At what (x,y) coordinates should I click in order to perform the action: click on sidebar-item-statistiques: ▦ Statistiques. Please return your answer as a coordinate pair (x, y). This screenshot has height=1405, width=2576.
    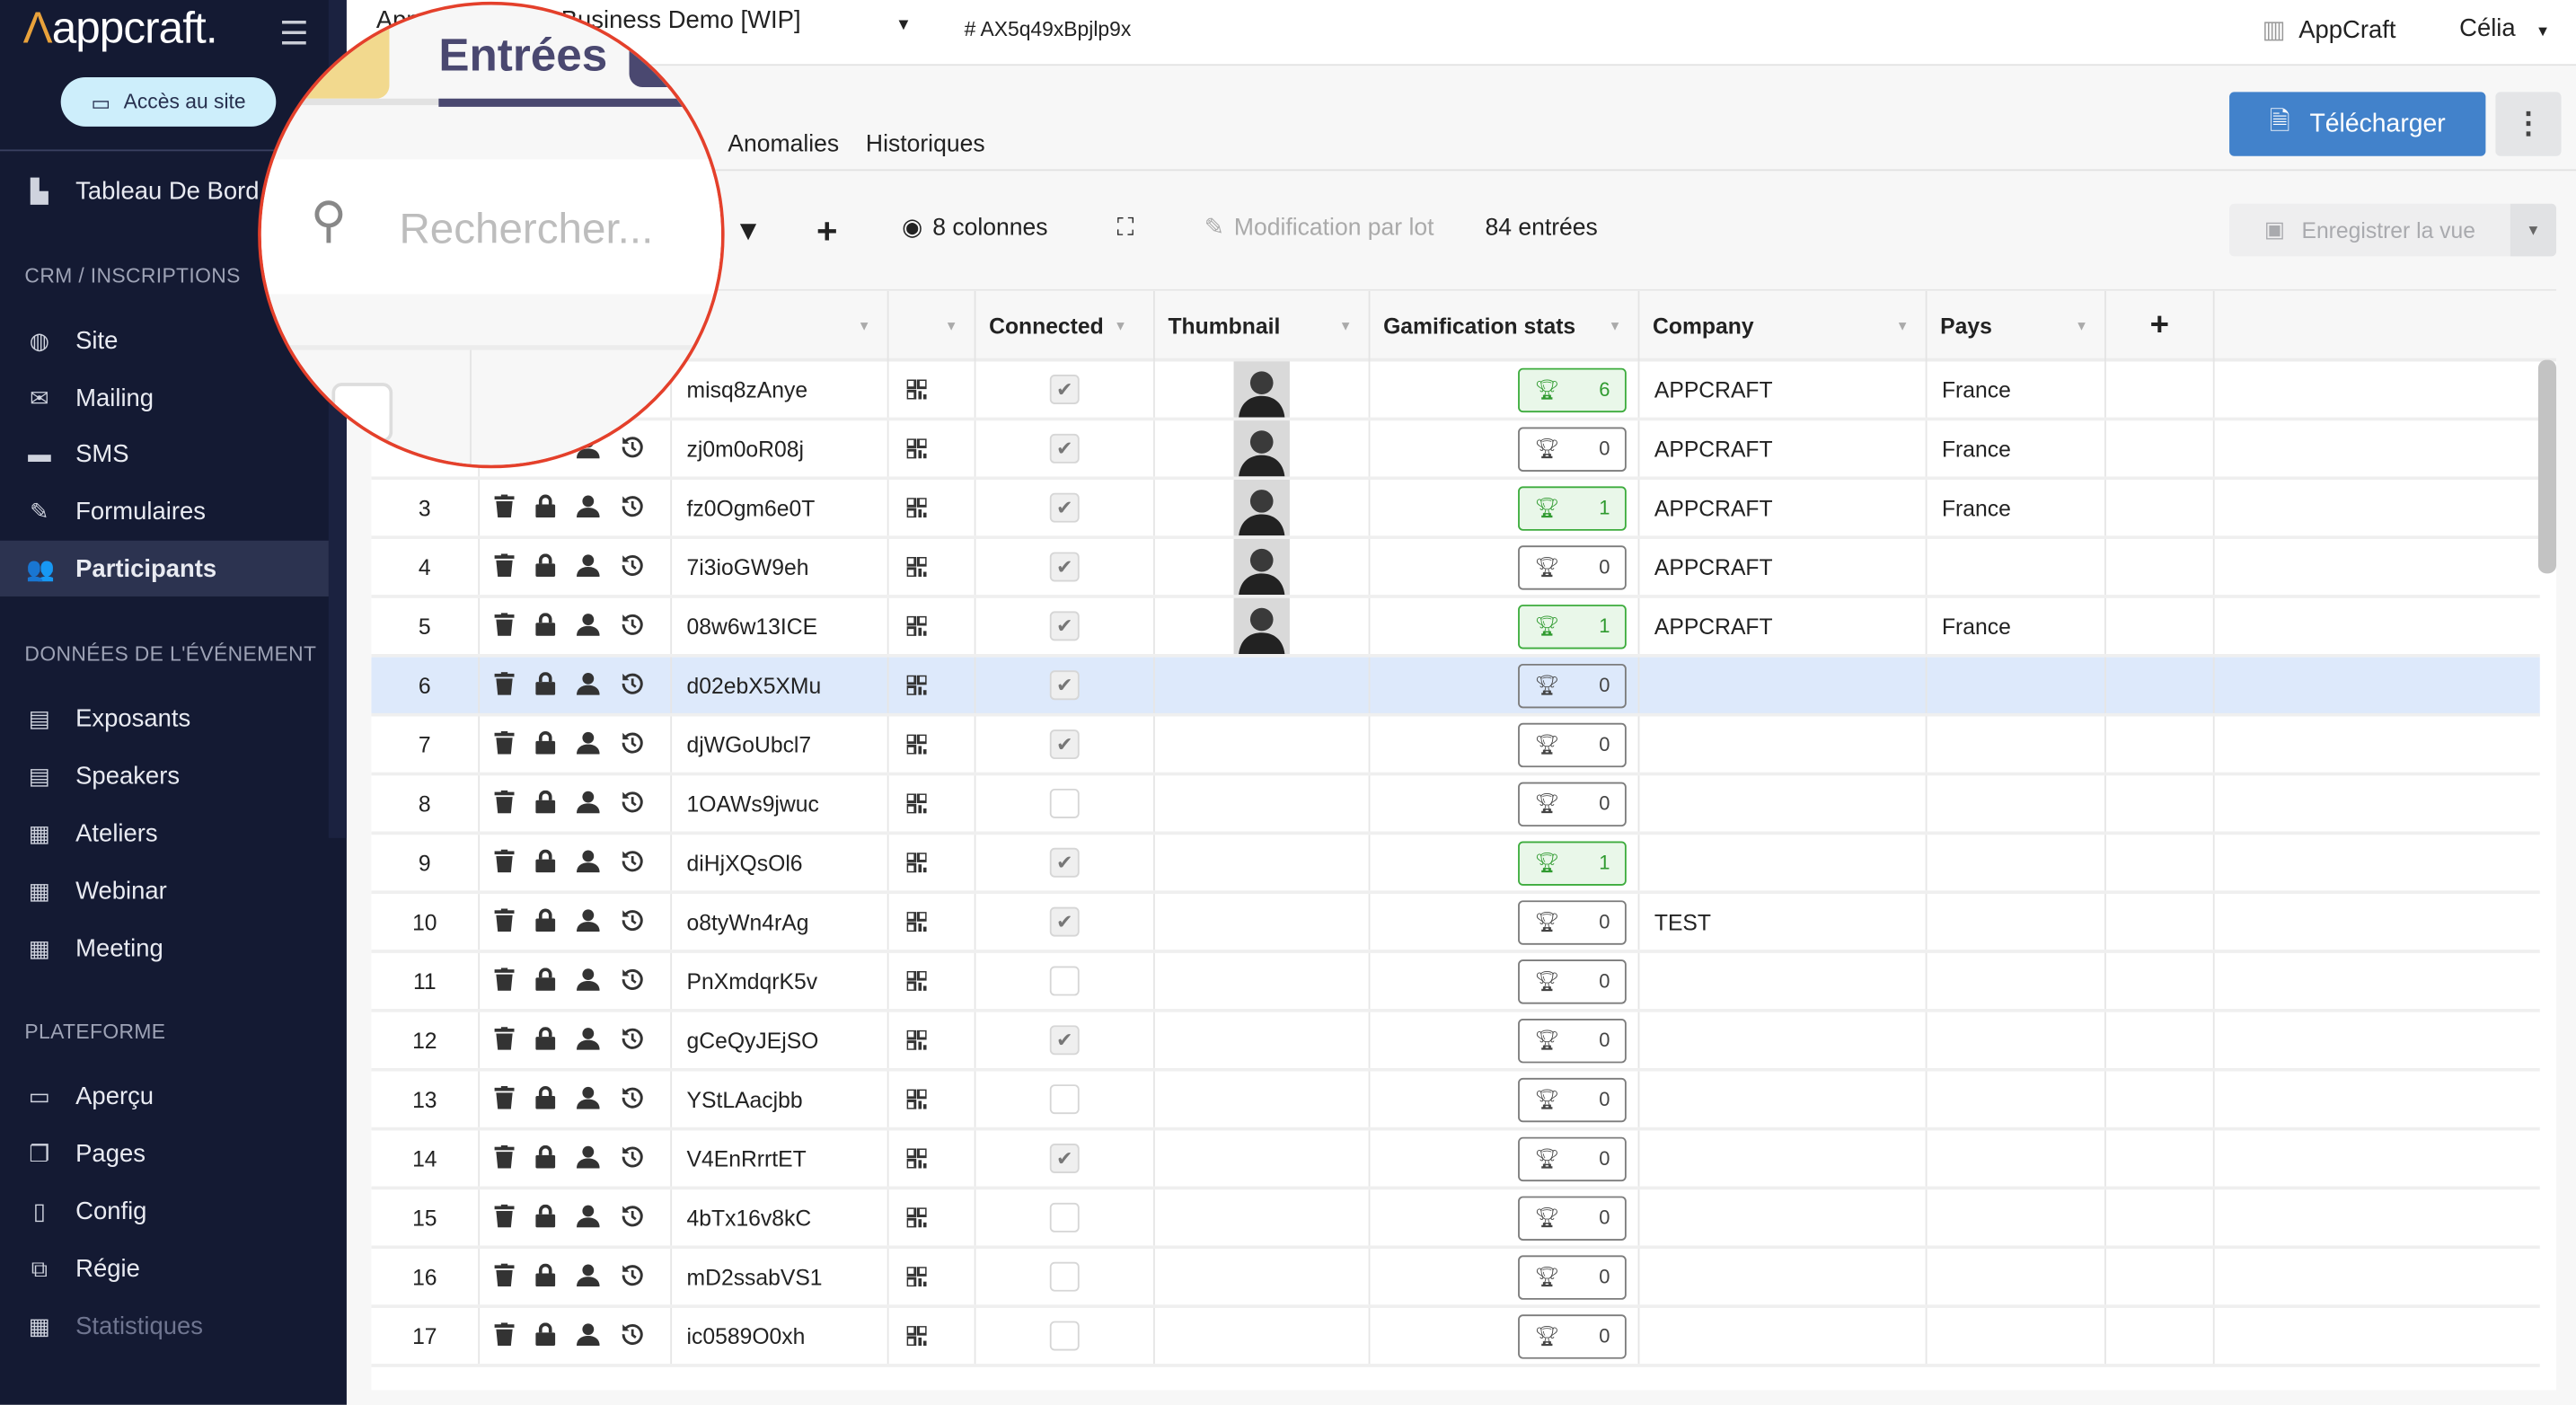
    Looking at the image, I should click on (164, 1326).